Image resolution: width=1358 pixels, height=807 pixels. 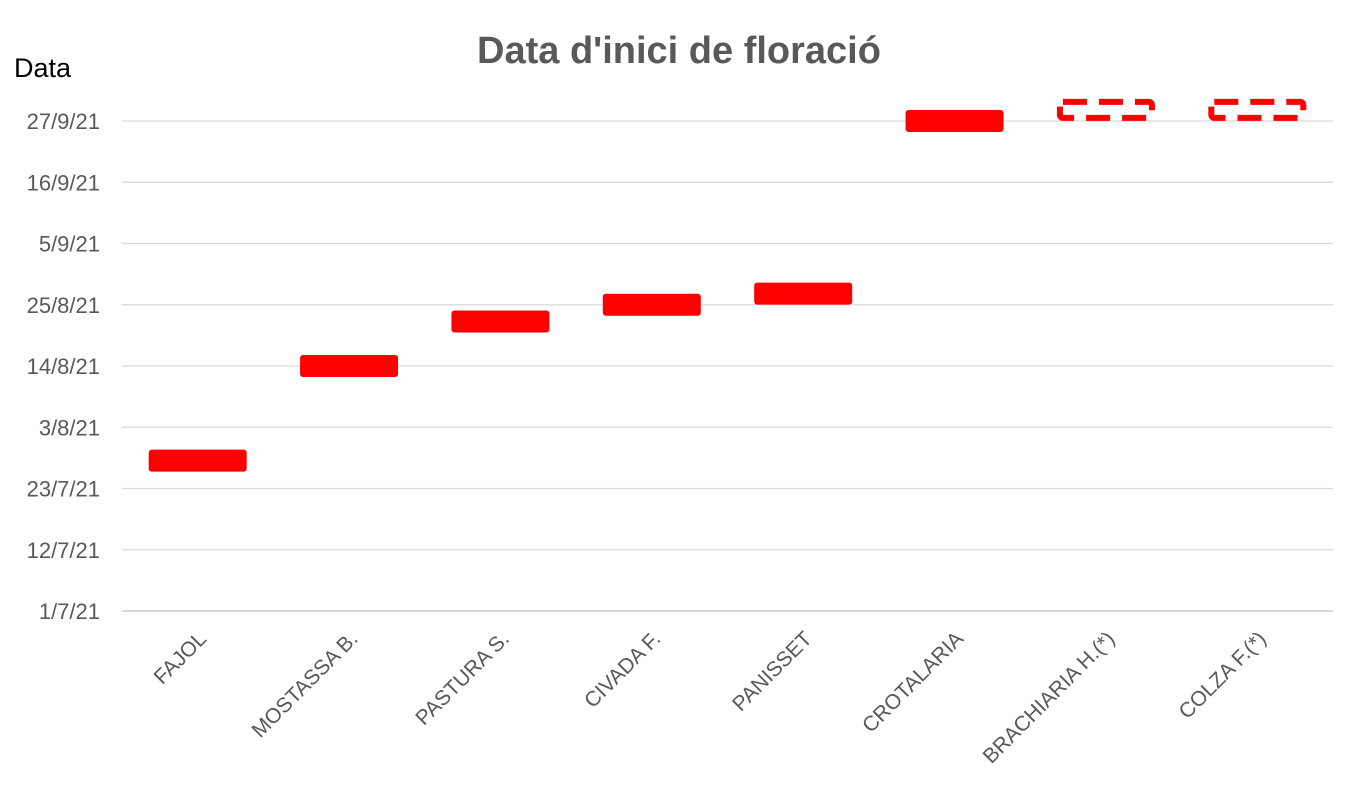 What do you see at coordinates (69, 427) in the screenshot?
I see `y-tick-label: 3/8/21` at bounding box center [69, 427].